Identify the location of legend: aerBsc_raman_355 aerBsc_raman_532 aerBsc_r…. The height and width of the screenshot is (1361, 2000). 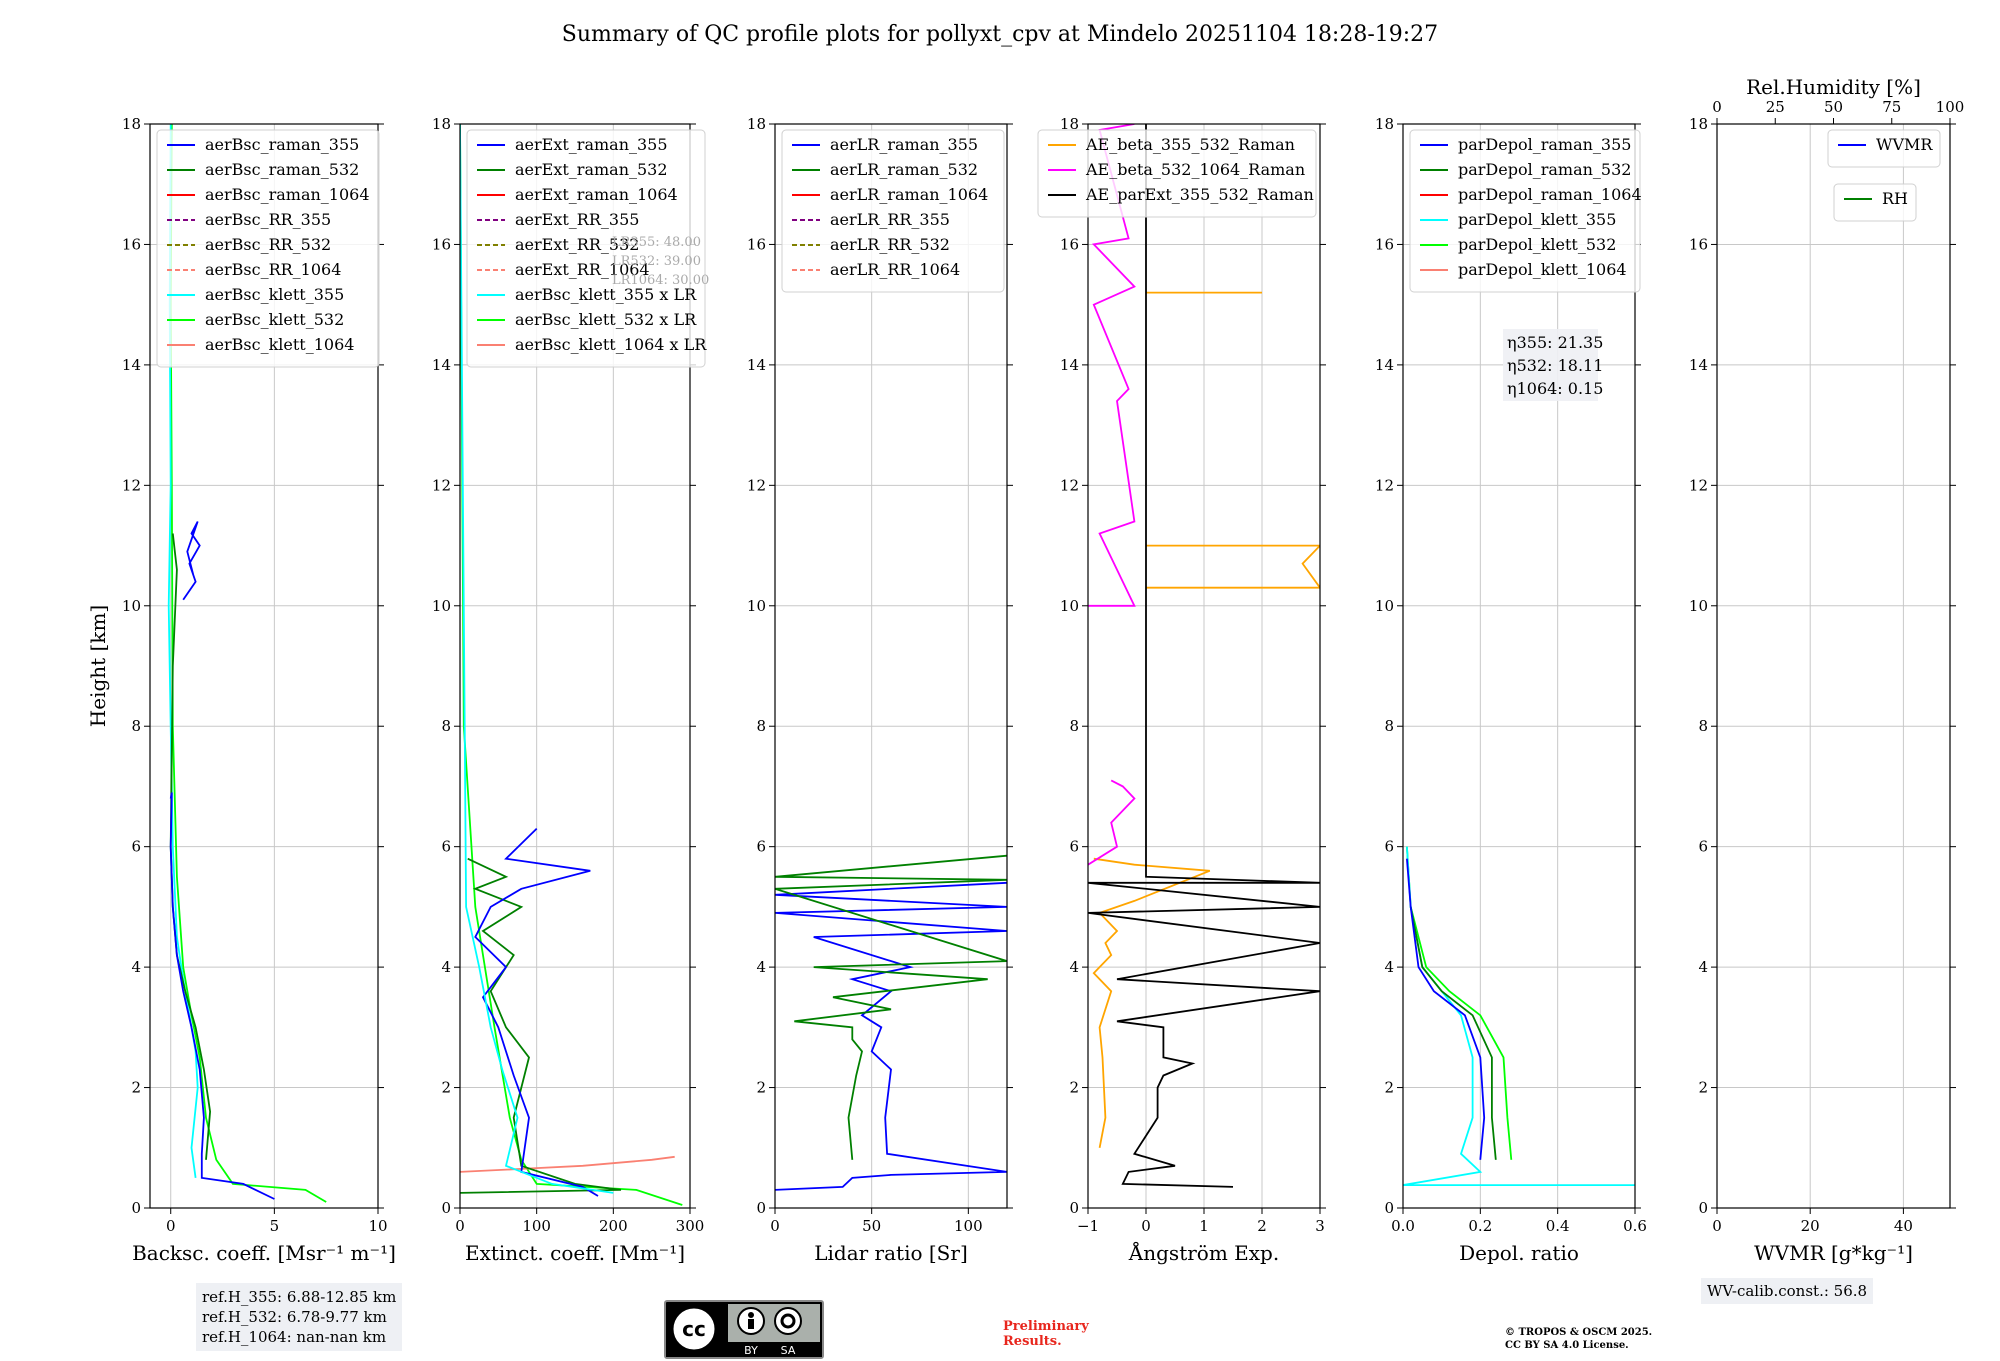
(268, 248).